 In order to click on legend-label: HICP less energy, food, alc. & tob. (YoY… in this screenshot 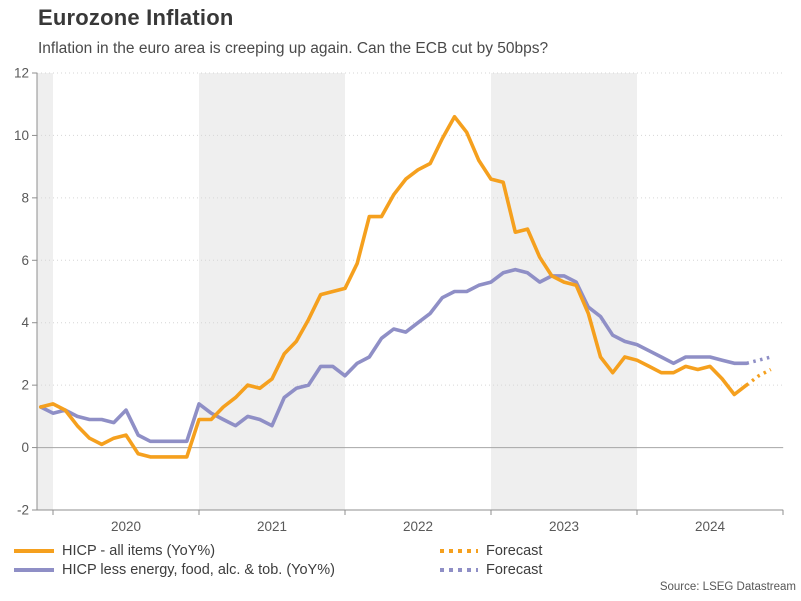, I will do `click(198, 570)`.